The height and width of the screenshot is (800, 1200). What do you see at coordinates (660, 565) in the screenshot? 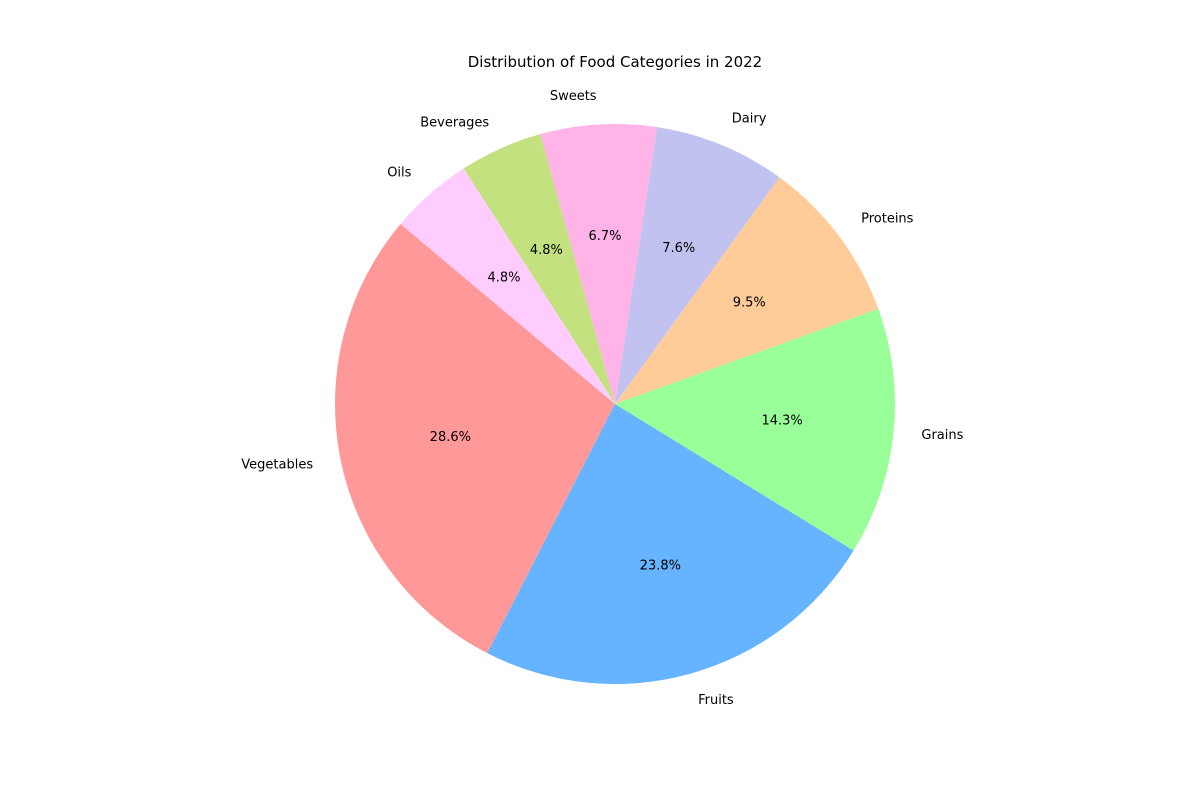
I see `slice-percent-fruits: 23.8%` at bounding box center [660, 565].